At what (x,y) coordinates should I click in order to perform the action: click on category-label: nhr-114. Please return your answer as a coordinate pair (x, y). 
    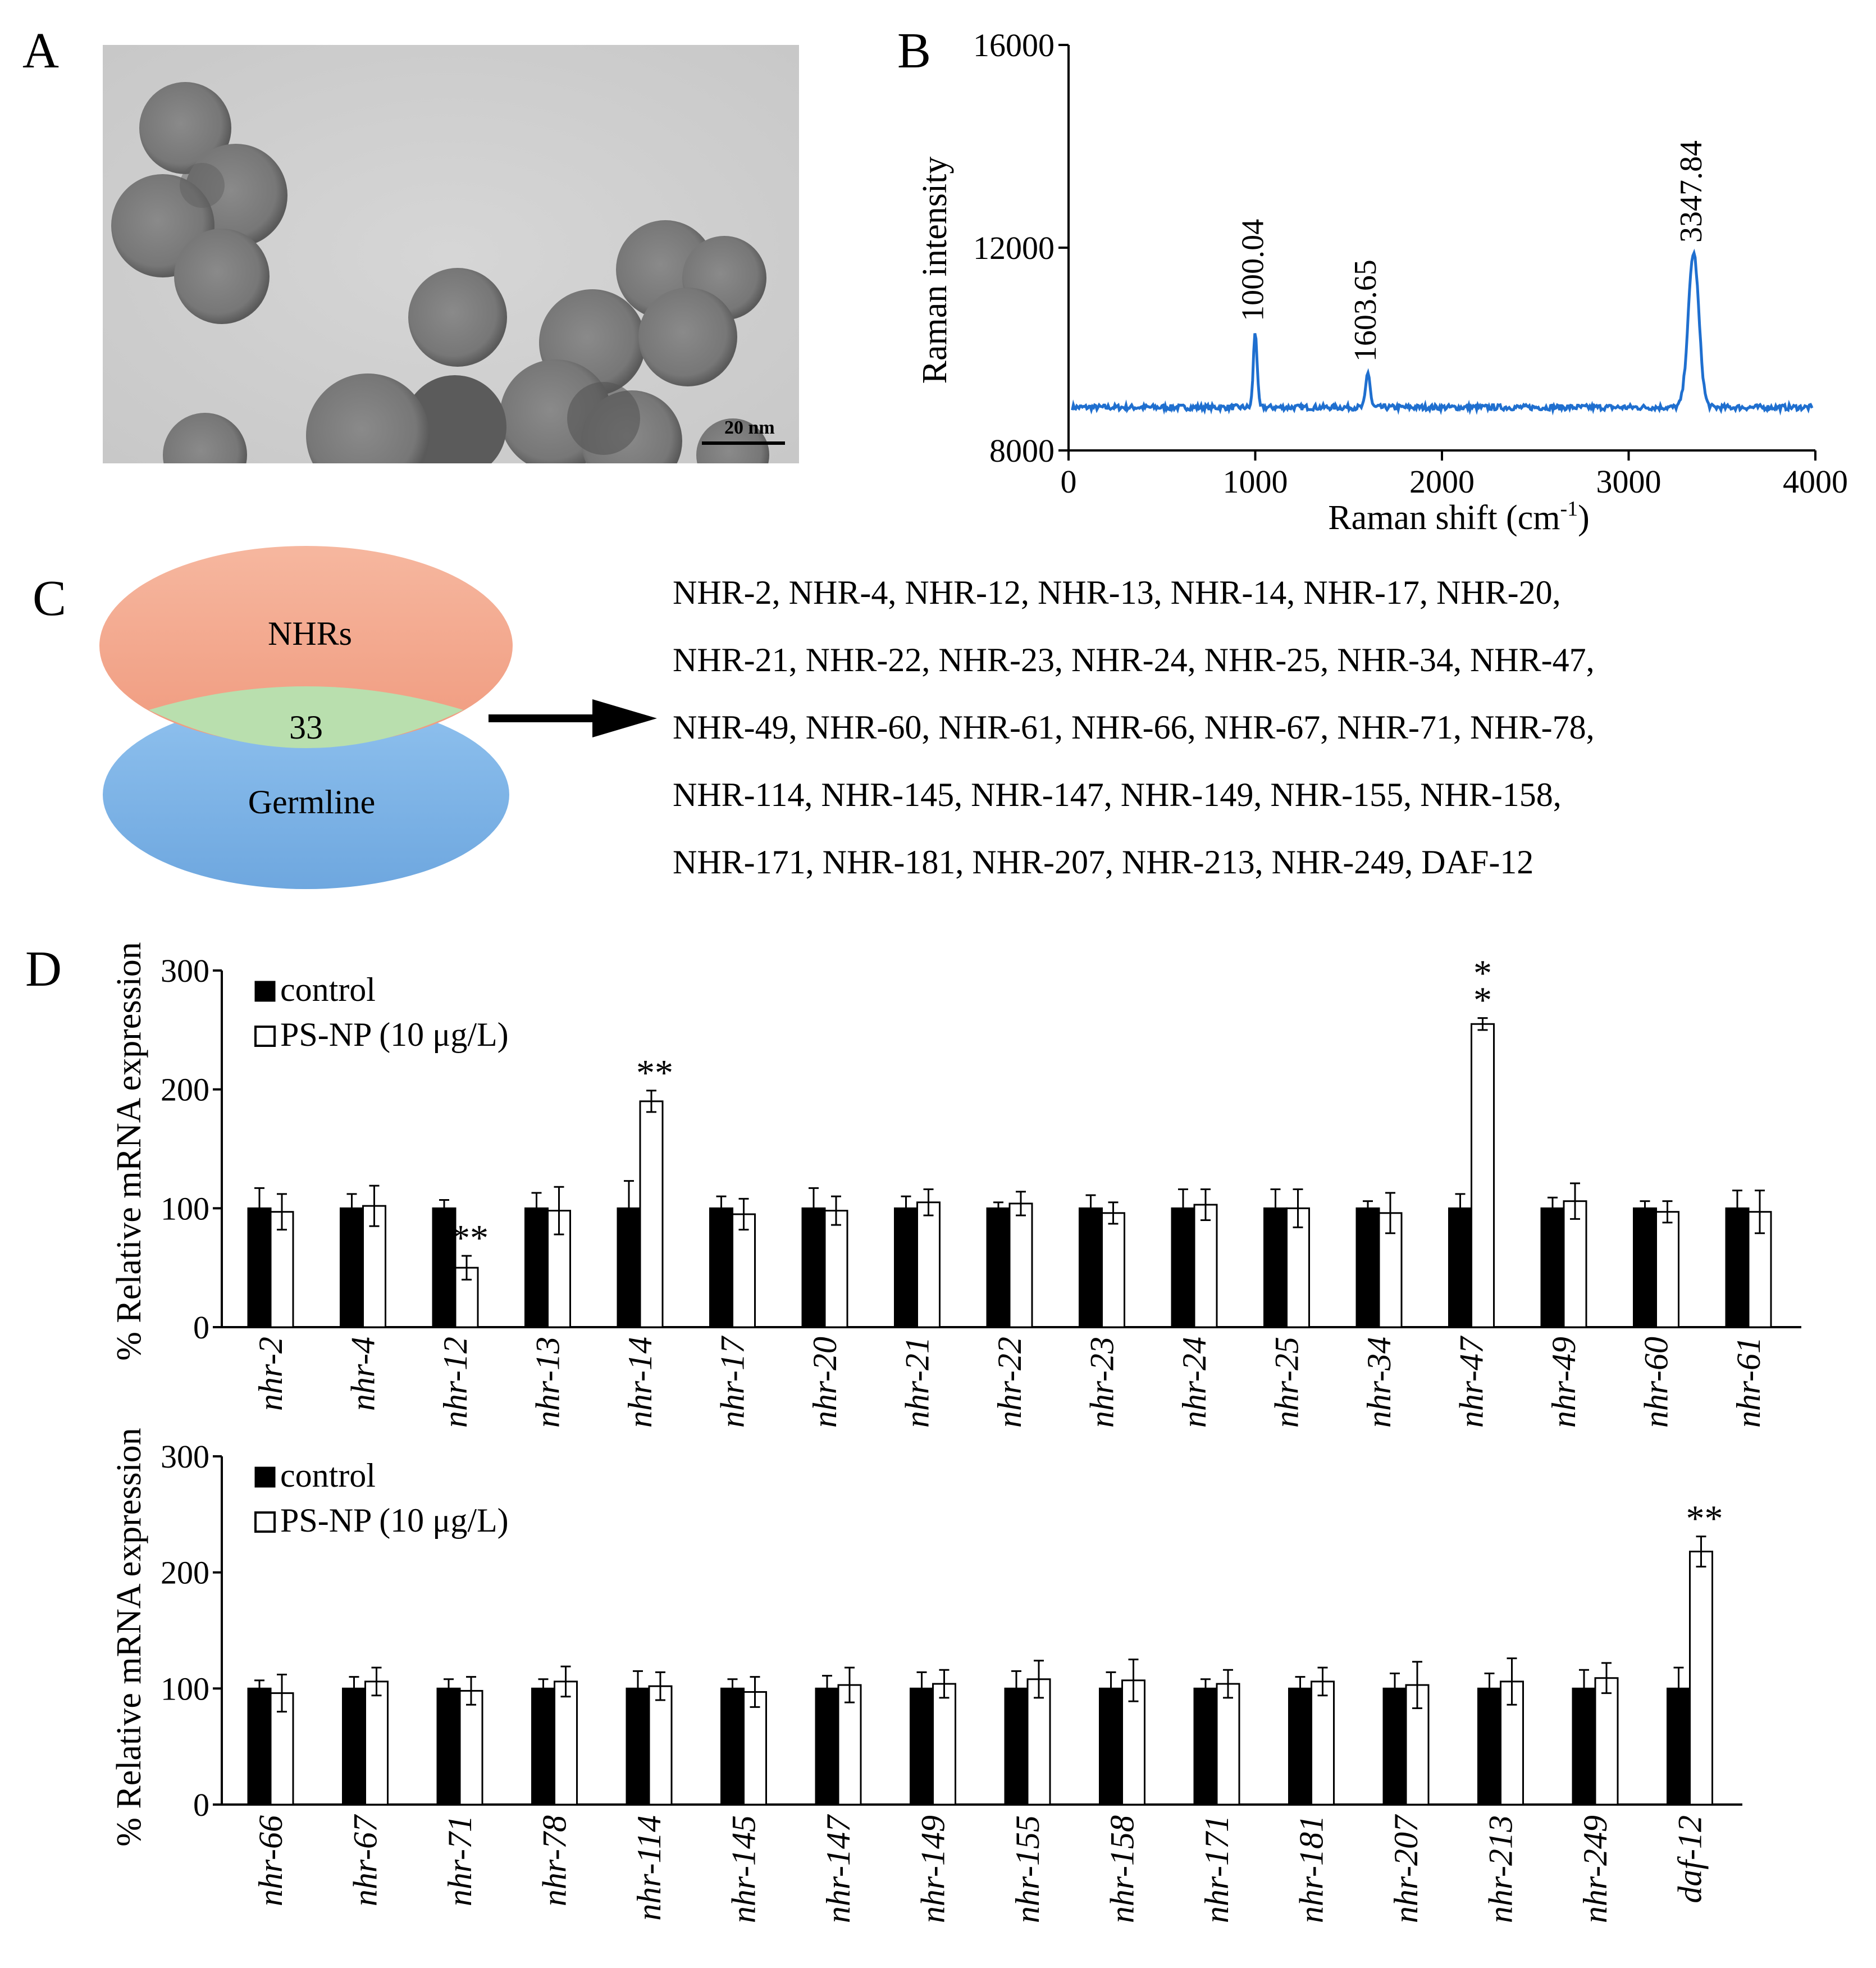
    Looking at the image, I should click on (649, 1868).